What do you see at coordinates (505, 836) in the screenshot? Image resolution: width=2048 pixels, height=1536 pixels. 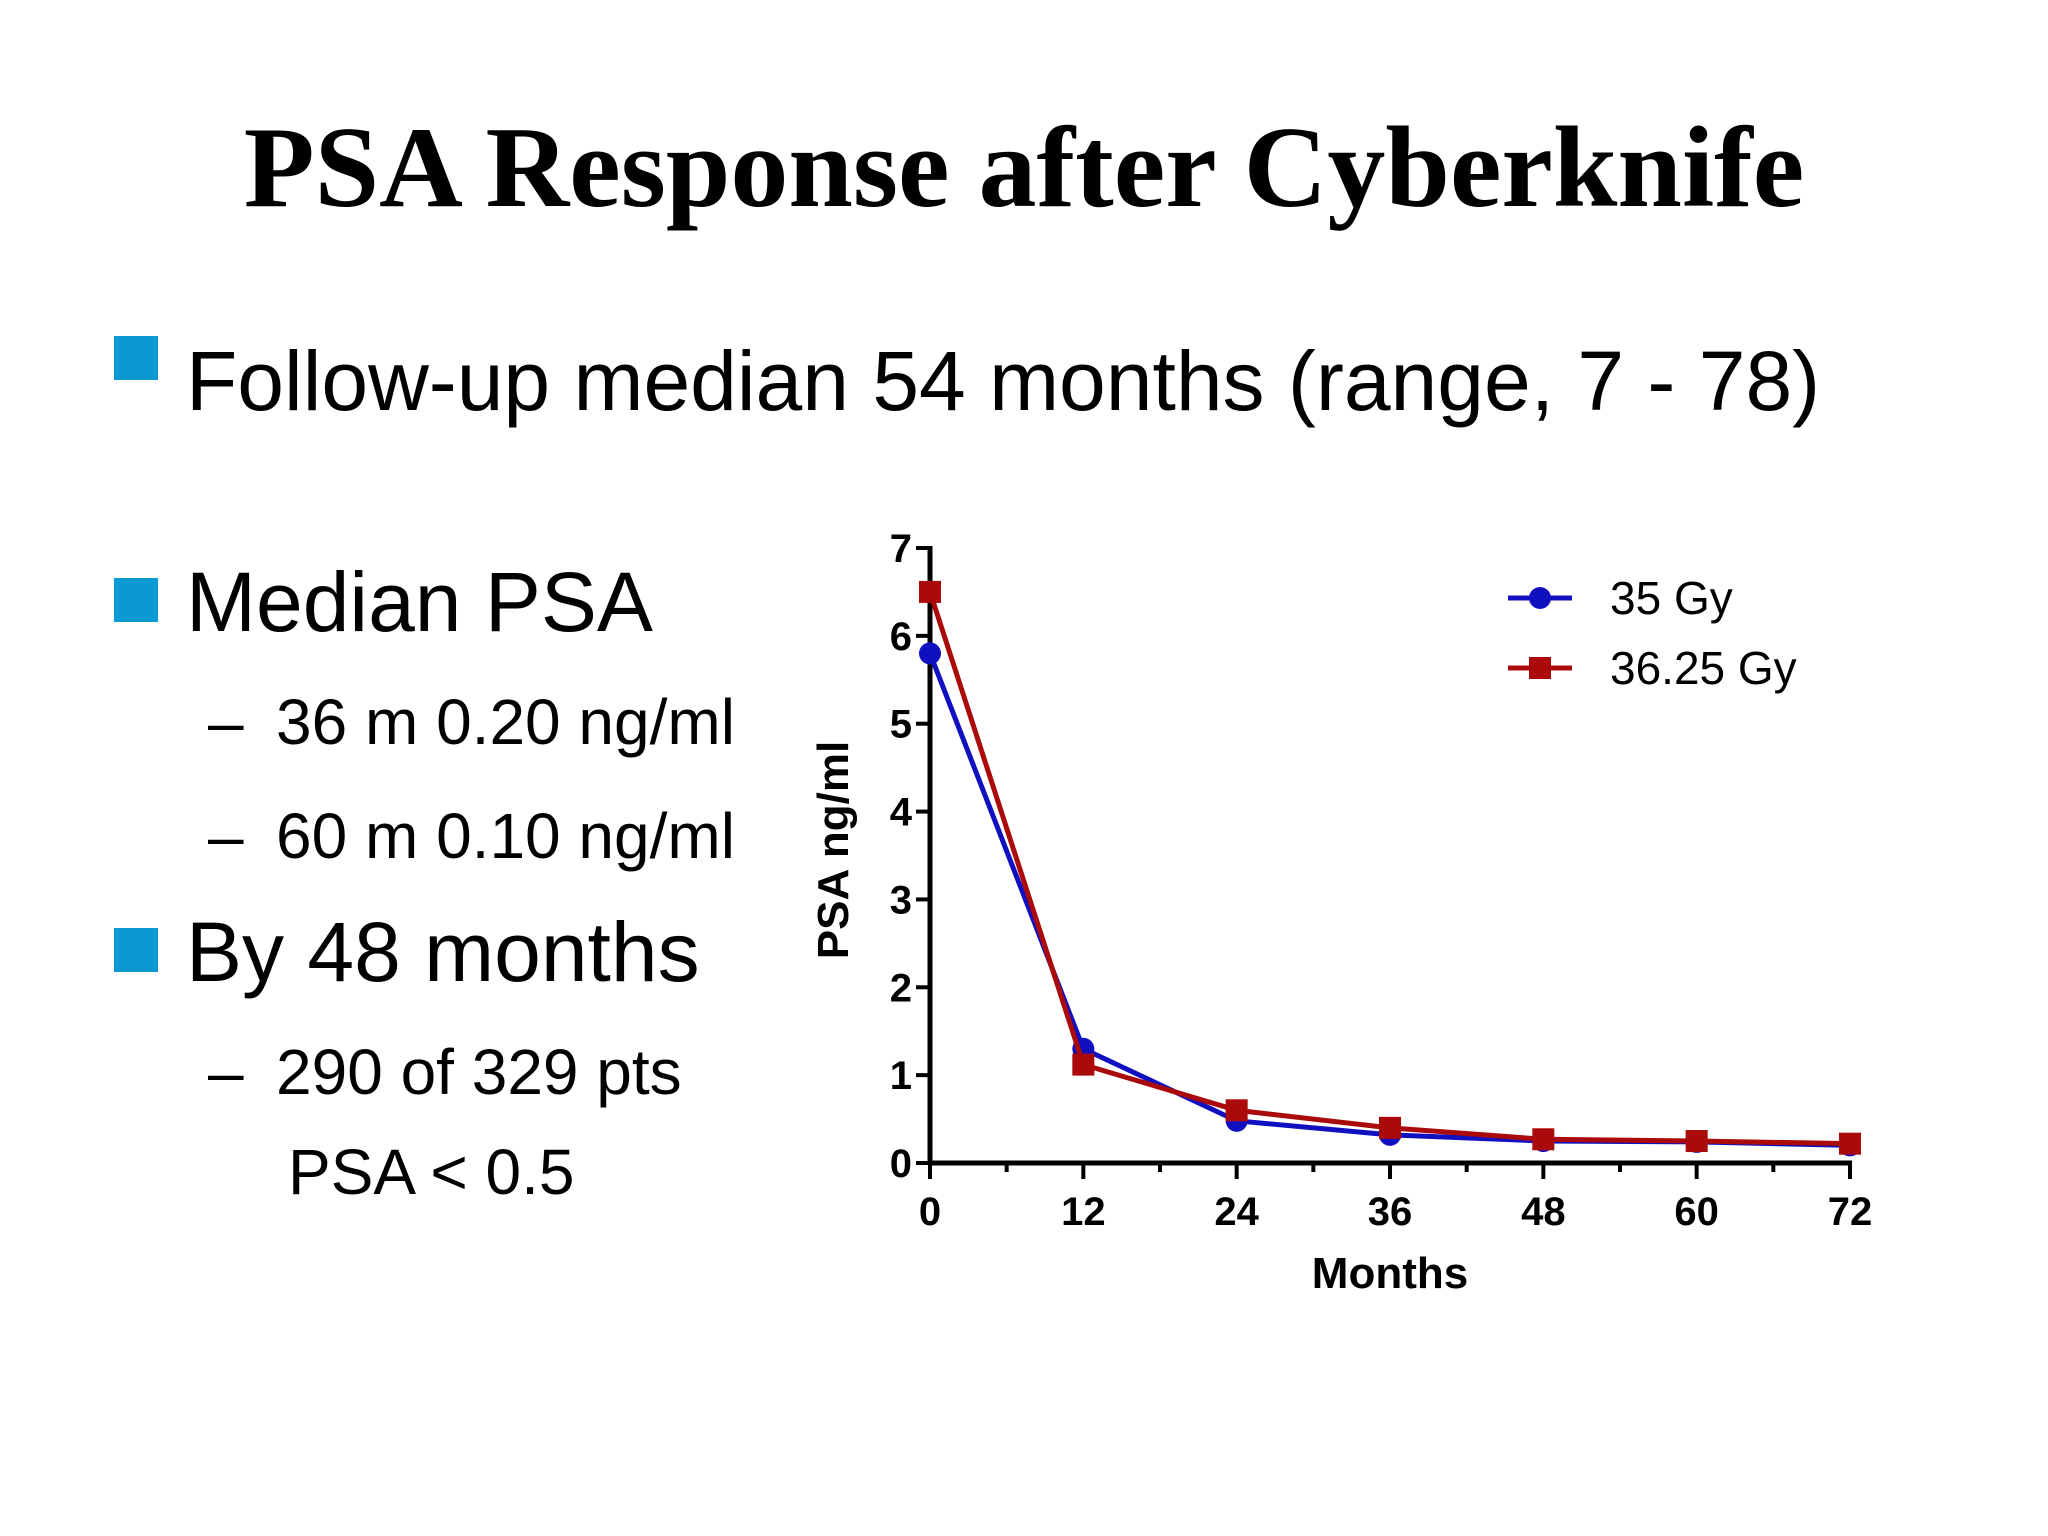 I see `sub-bullet-60m: 60 m 0.10 ng/ml` at bounding box center [505, 836].